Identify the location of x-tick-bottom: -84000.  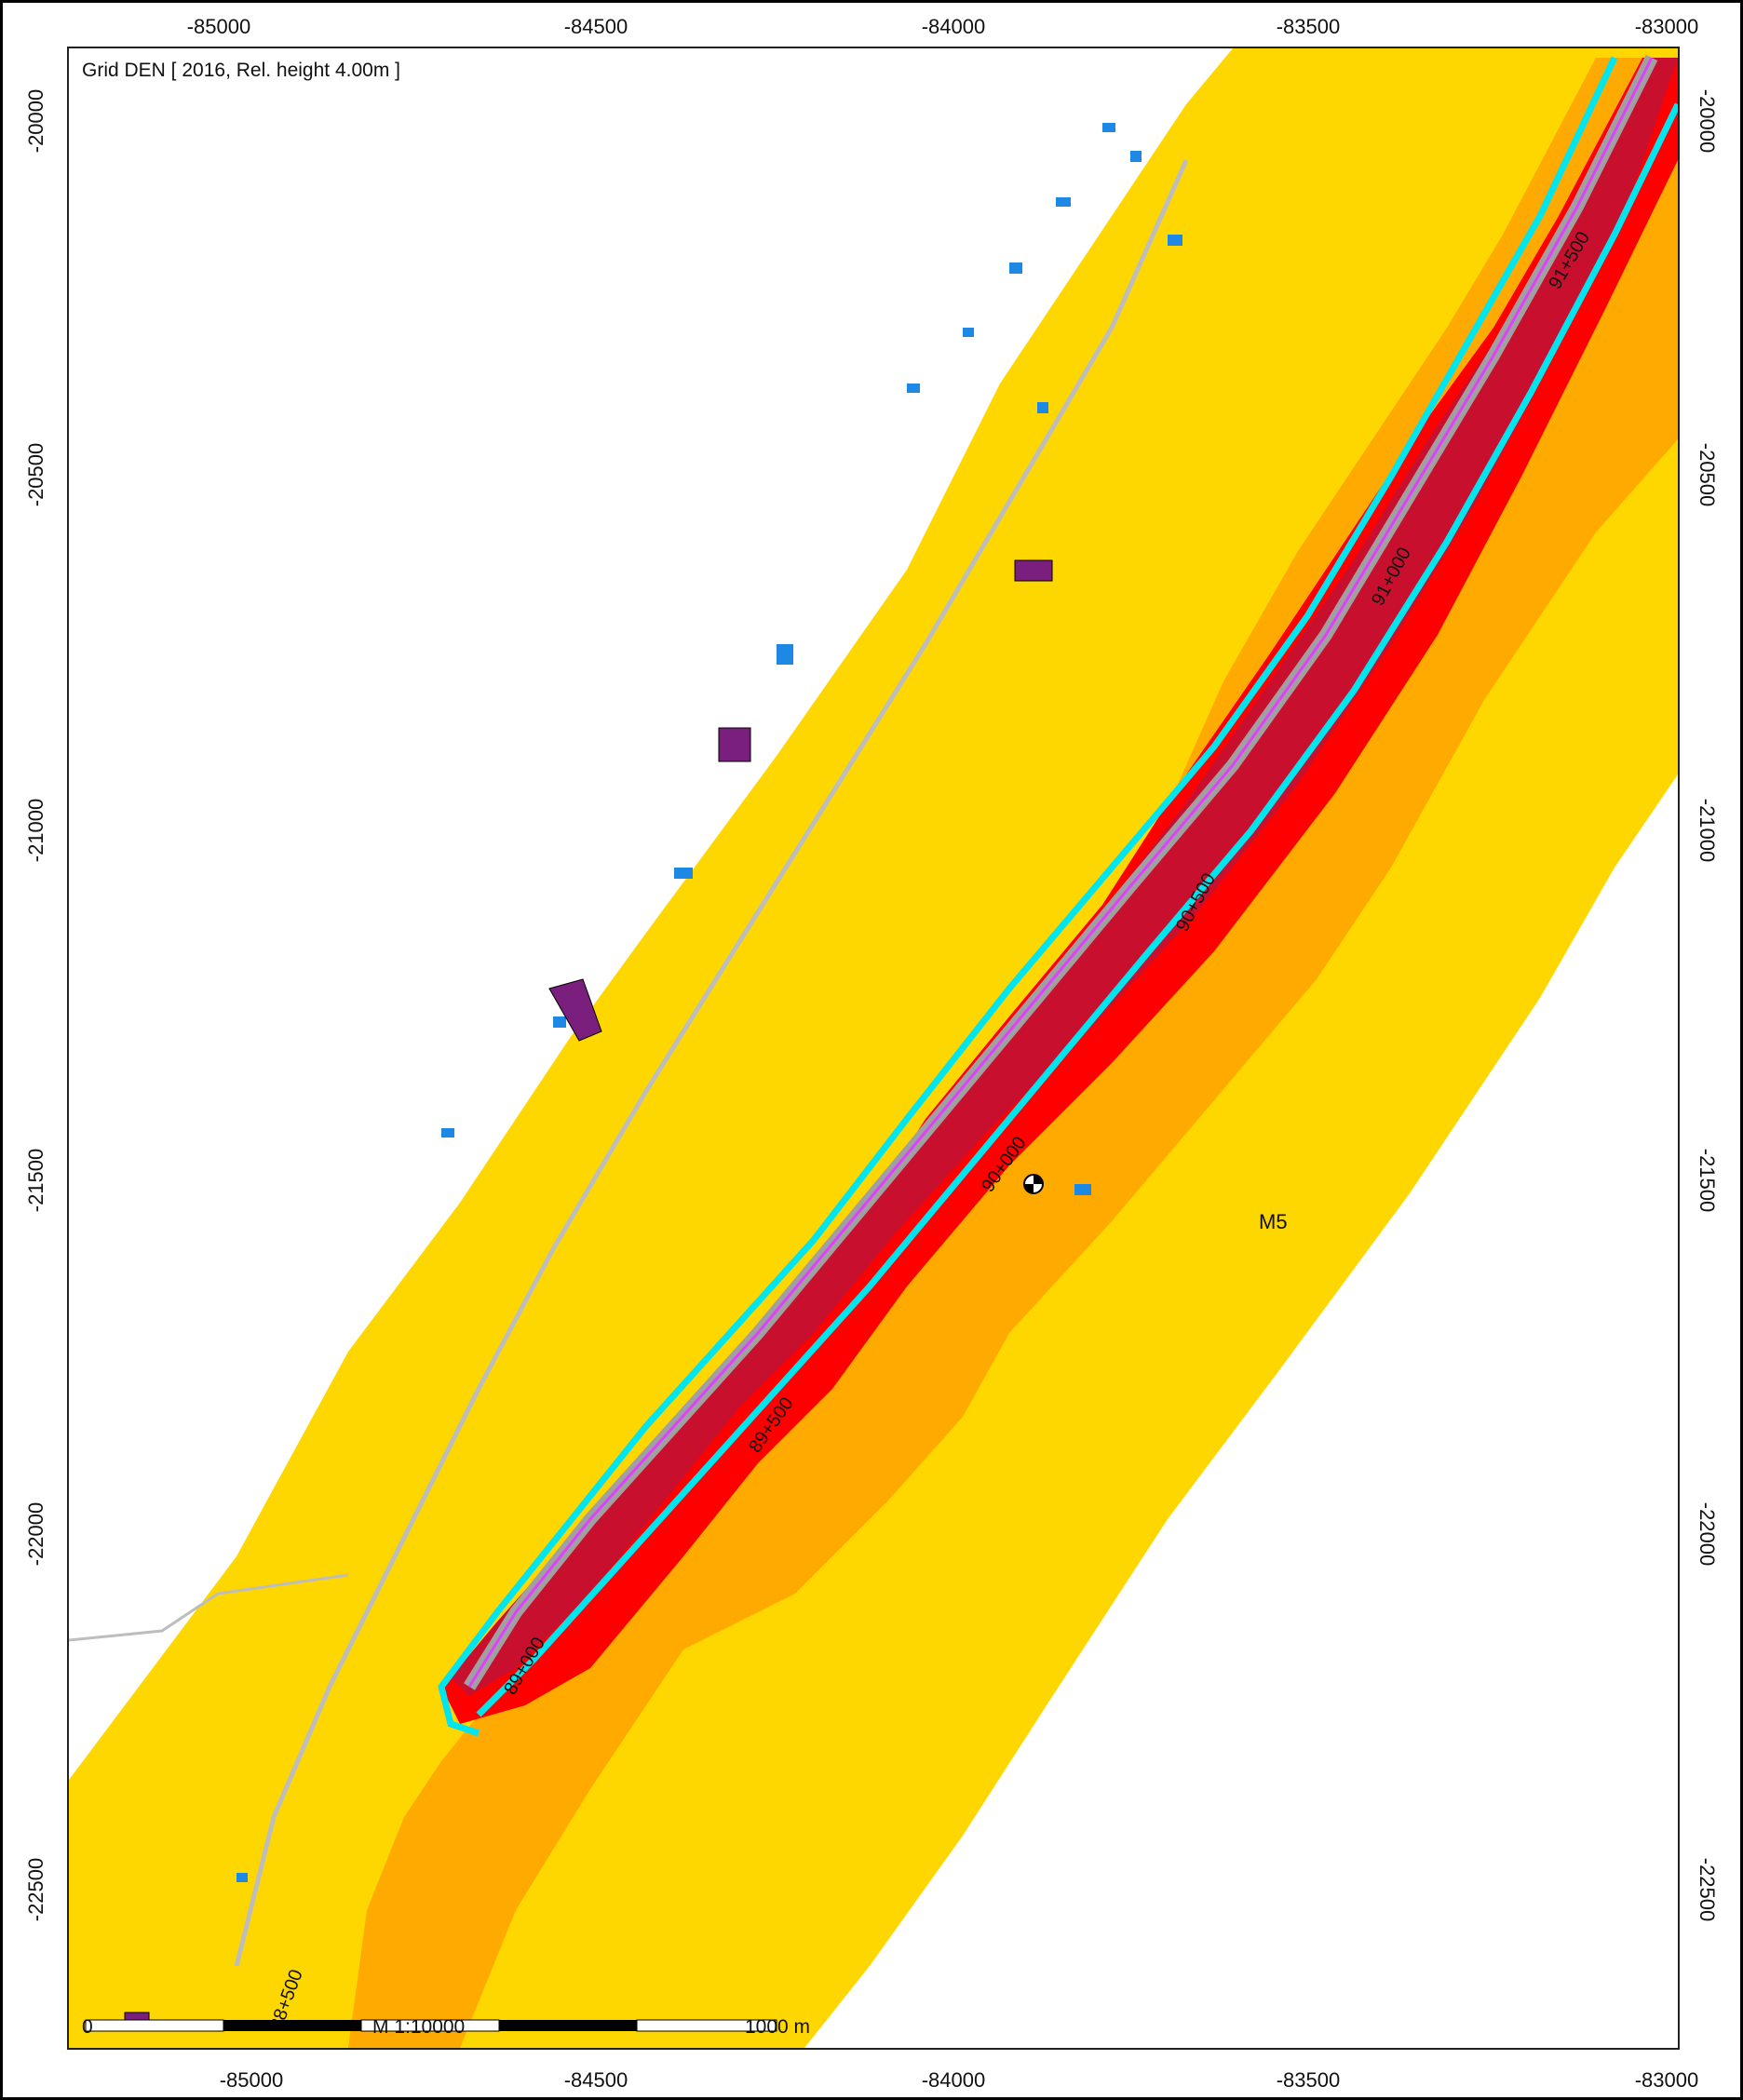
(954, 2080).